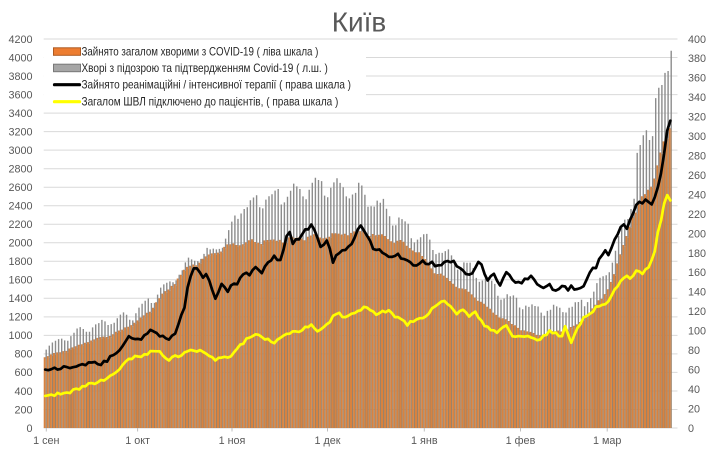 The width and height of the screenshot is (713, 467). Describe the element at coordinates (20, 114) in the screenshot. I see `svg-text: 3400` at that location.